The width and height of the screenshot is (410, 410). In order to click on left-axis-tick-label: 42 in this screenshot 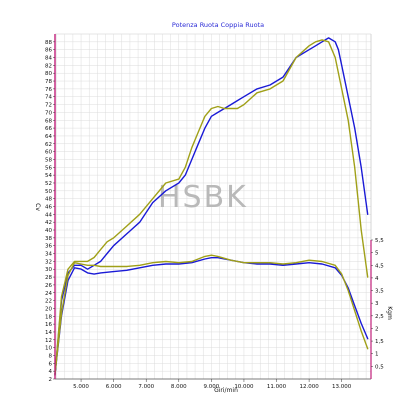, I will do `click(48, 223)`.